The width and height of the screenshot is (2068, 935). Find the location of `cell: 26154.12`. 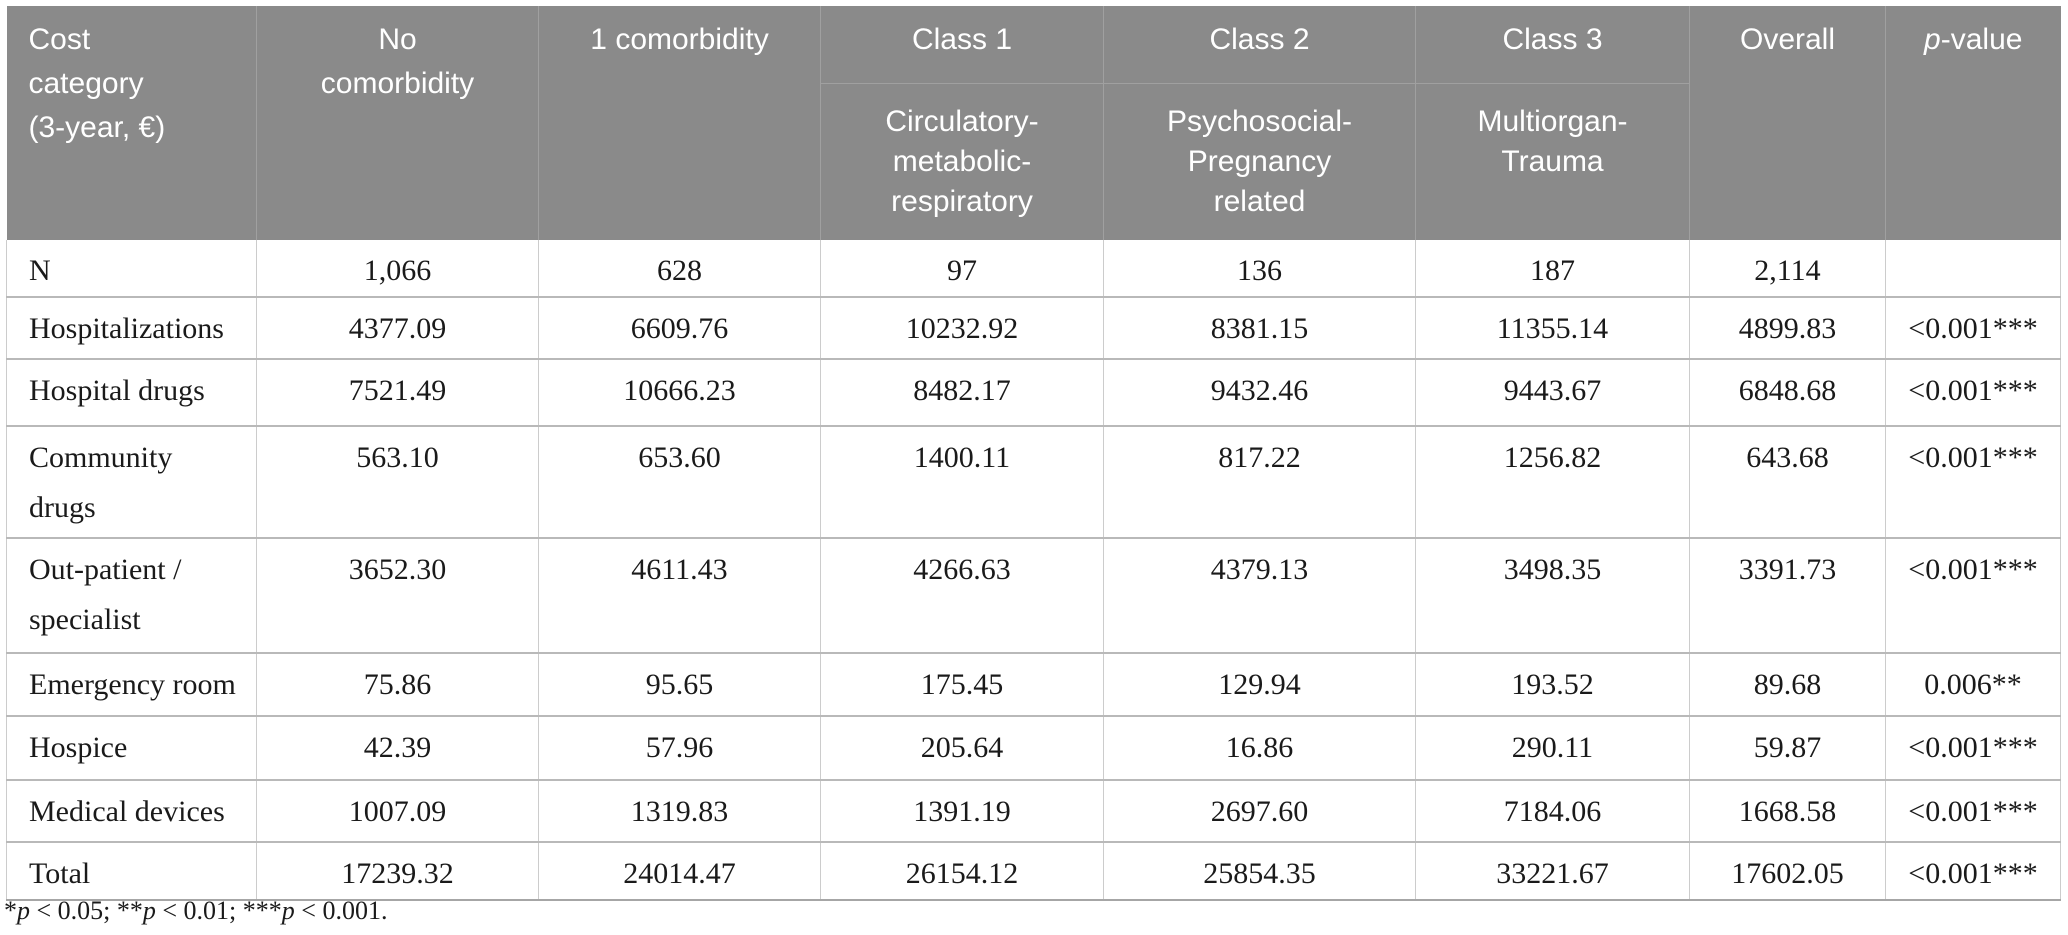

cell: 26154.12 is located at coordinates (962, 870).